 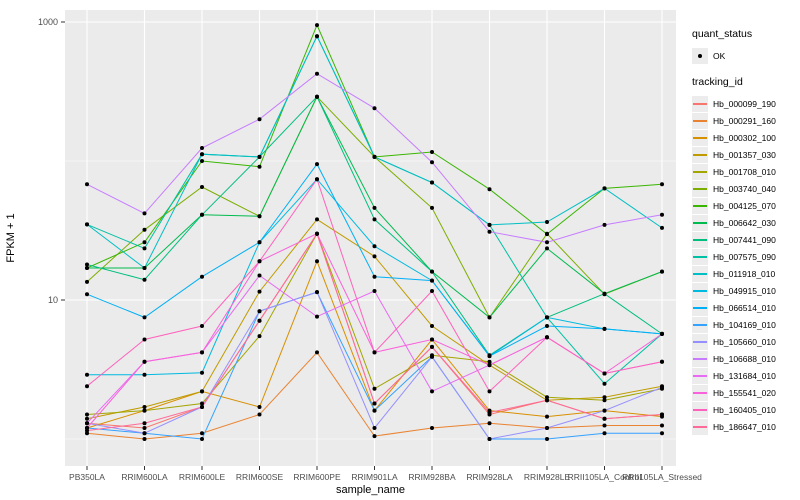 What do you see at coordinates (744, 273) in the screenshot?
I see `legend-item-label: Hb_011918_010` at bounding box center [744, 273].